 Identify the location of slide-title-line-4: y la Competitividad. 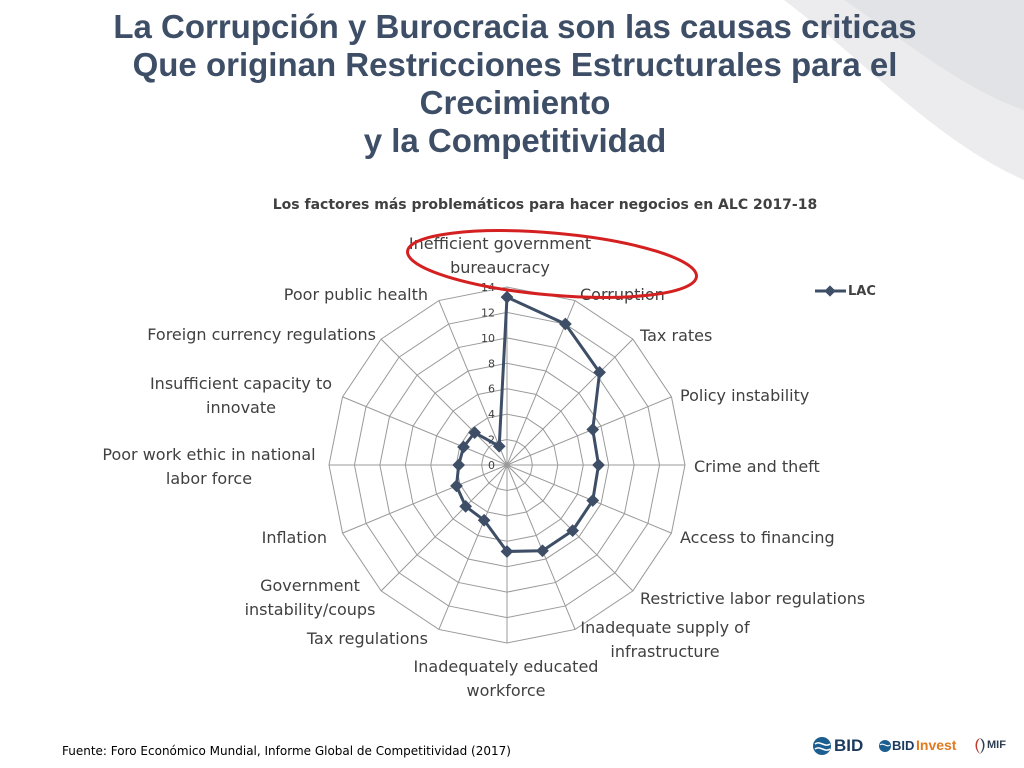
(515, 140).